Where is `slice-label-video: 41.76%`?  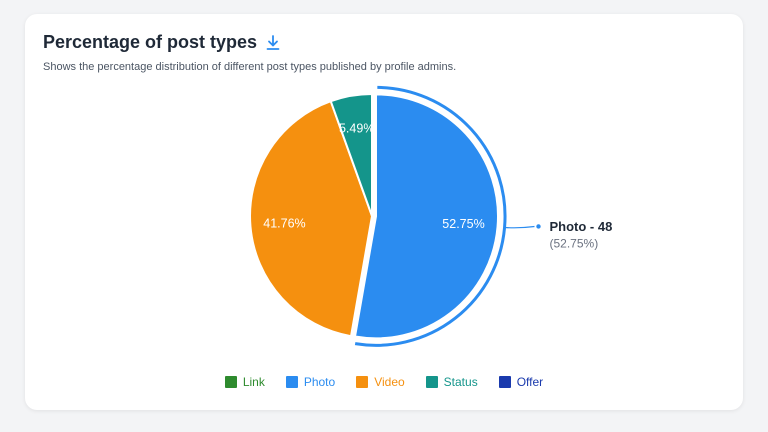 slice-label-video: 41.76% is located at coordinates (284, 224).